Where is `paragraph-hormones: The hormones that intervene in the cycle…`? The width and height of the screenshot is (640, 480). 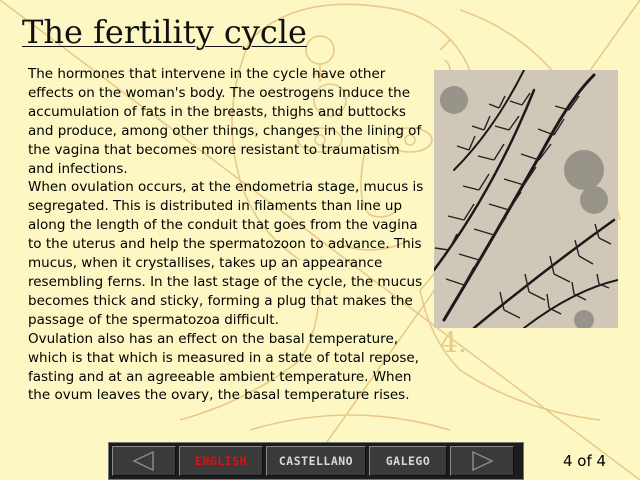
paragraph-hormones: The hormones that intervene in the cycle… is located at coordinates (225, 121).